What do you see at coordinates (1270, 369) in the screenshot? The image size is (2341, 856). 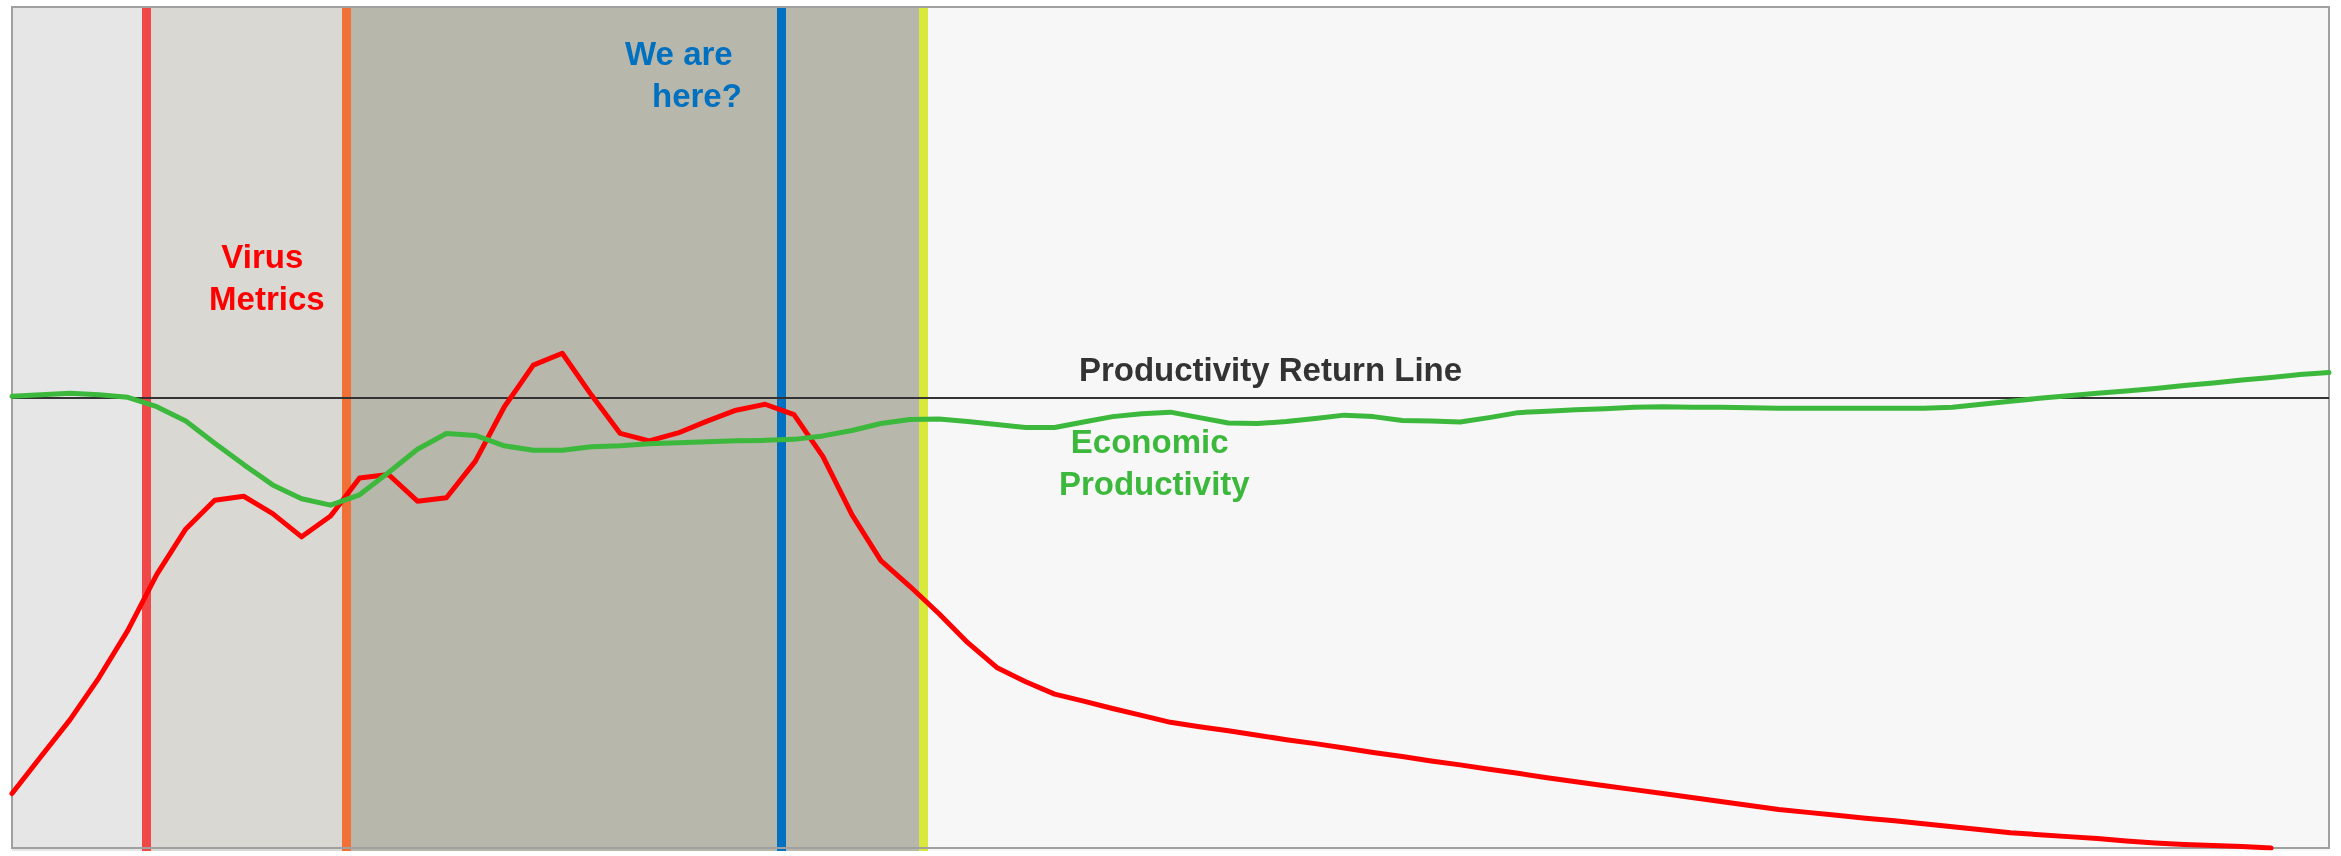 I see `ref-line-label: Productivity Return Line` at bounding box center [1270, 369].